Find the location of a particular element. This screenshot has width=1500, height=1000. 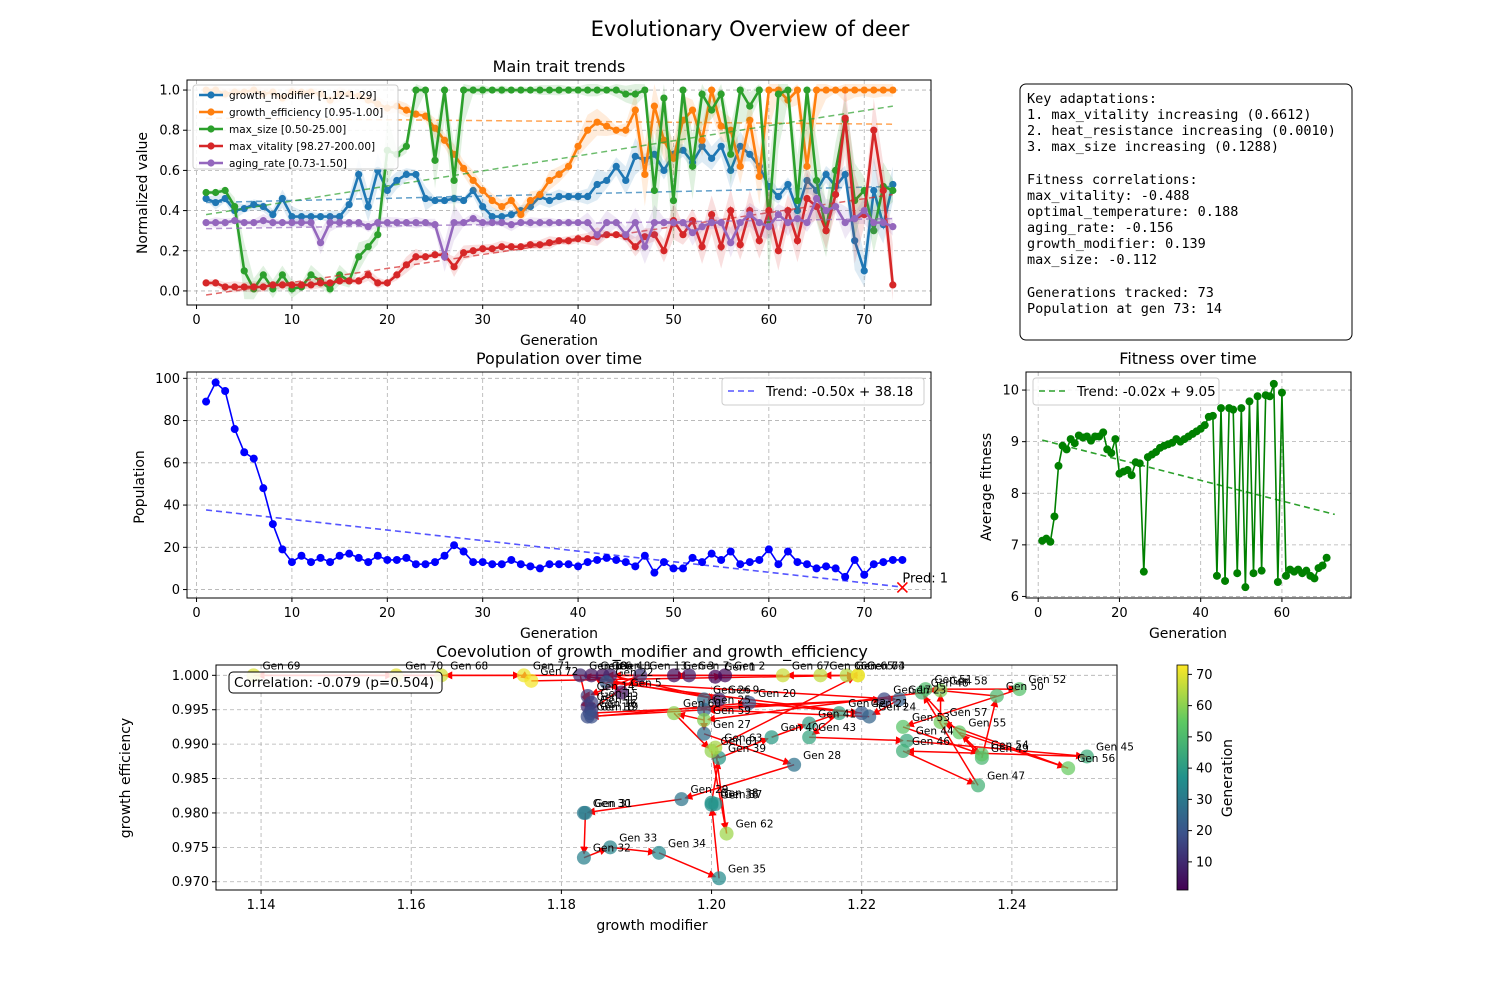

coevolution-arrow is located at coordinates (737, 709).